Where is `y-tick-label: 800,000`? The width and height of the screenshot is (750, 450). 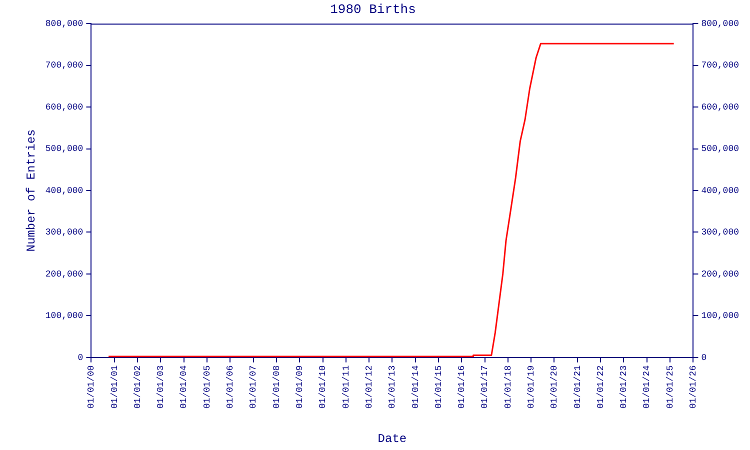
y-tick-label: 800,000 is located at coordinates (64, 23).